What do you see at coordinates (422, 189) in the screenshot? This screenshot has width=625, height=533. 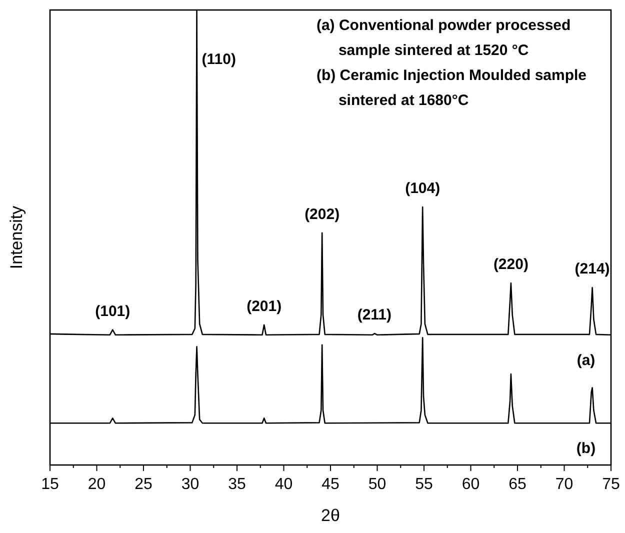 I see `annotation: (104)` at bounding box center [422, 189].